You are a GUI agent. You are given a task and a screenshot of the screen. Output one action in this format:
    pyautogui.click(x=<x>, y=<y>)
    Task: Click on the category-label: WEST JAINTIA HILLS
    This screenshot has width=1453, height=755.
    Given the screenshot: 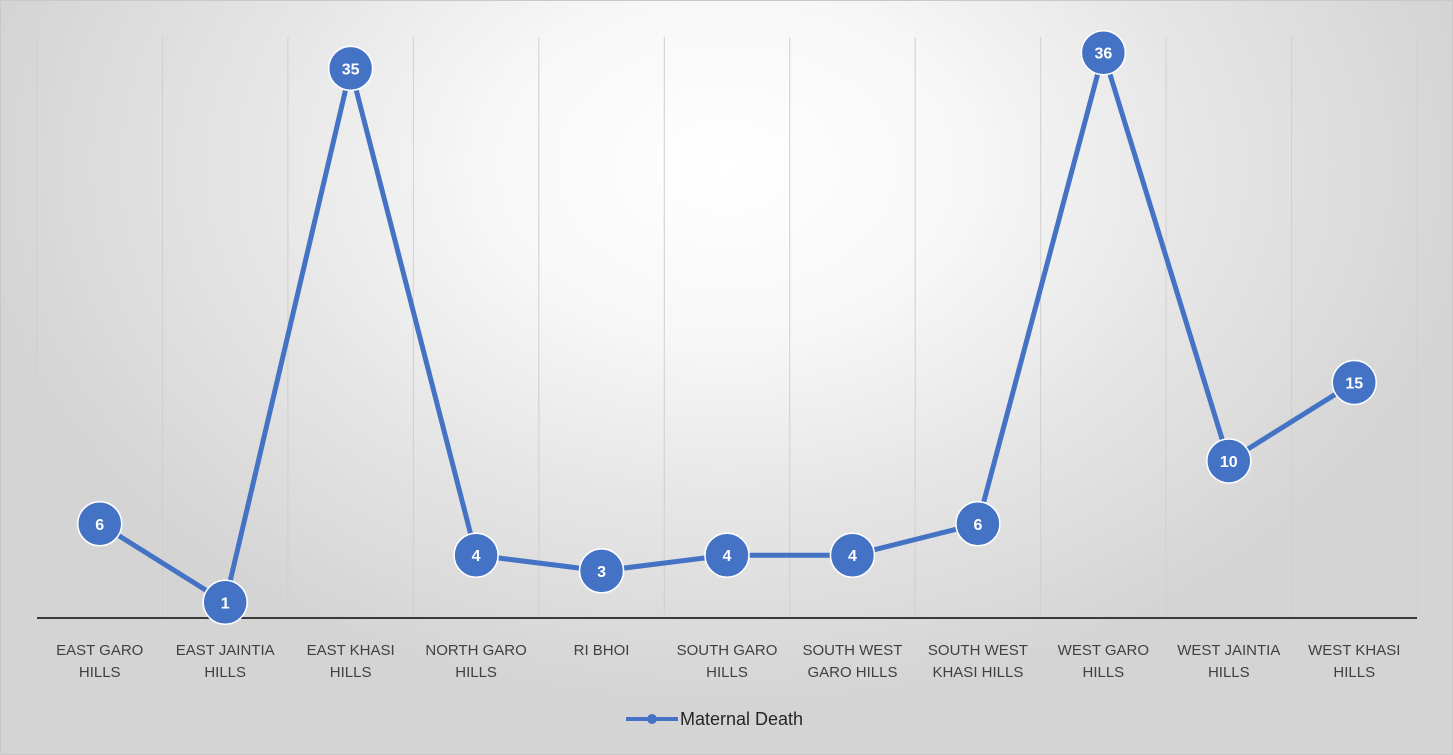 What is the action you would take?
    pyautogui.click(x=1228, y=661)
    